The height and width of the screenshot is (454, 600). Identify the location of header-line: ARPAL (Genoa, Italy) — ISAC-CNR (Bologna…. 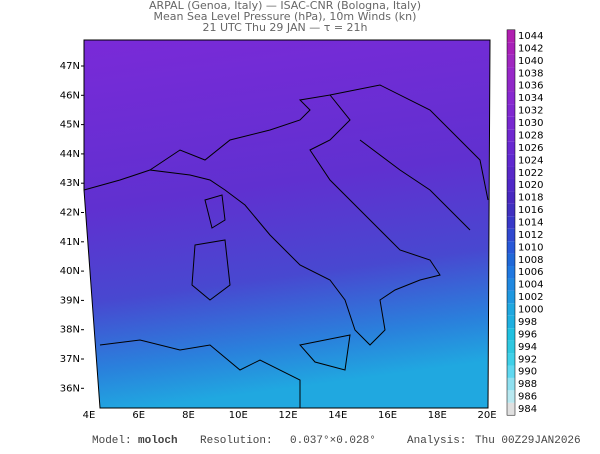
(285, 6).